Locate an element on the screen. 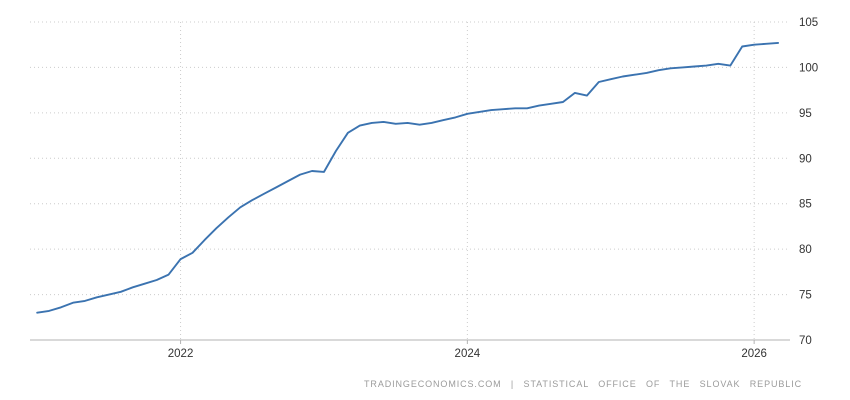 The width and height of the screenshot is (850, 400). x-tick-label: 2022 is located at coordinates (181, 354).